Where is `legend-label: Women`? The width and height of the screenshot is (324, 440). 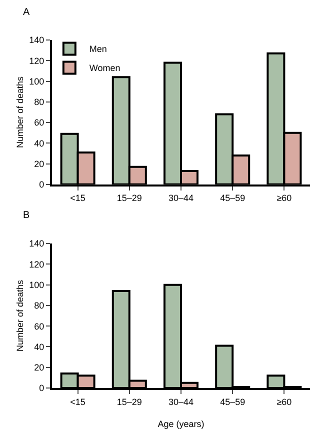
legend-label: Women is located at coordinates (104, 68).